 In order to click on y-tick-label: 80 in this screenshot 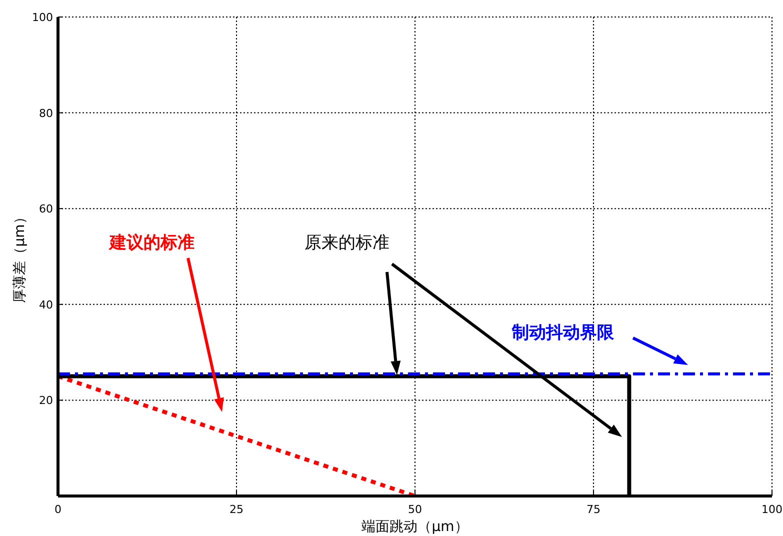, I will do `click(46, 113)`.